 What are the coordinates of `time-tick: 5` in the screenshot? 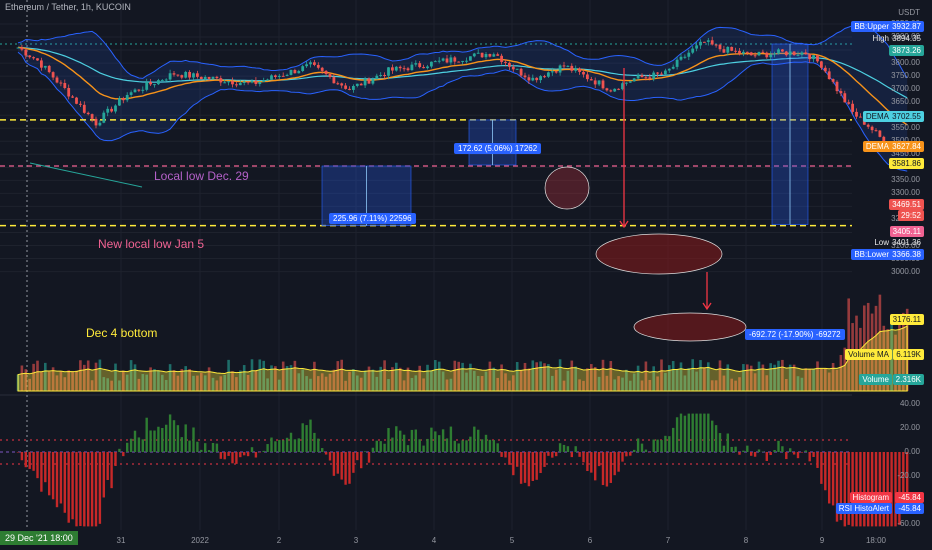 It's located at (512, 540).